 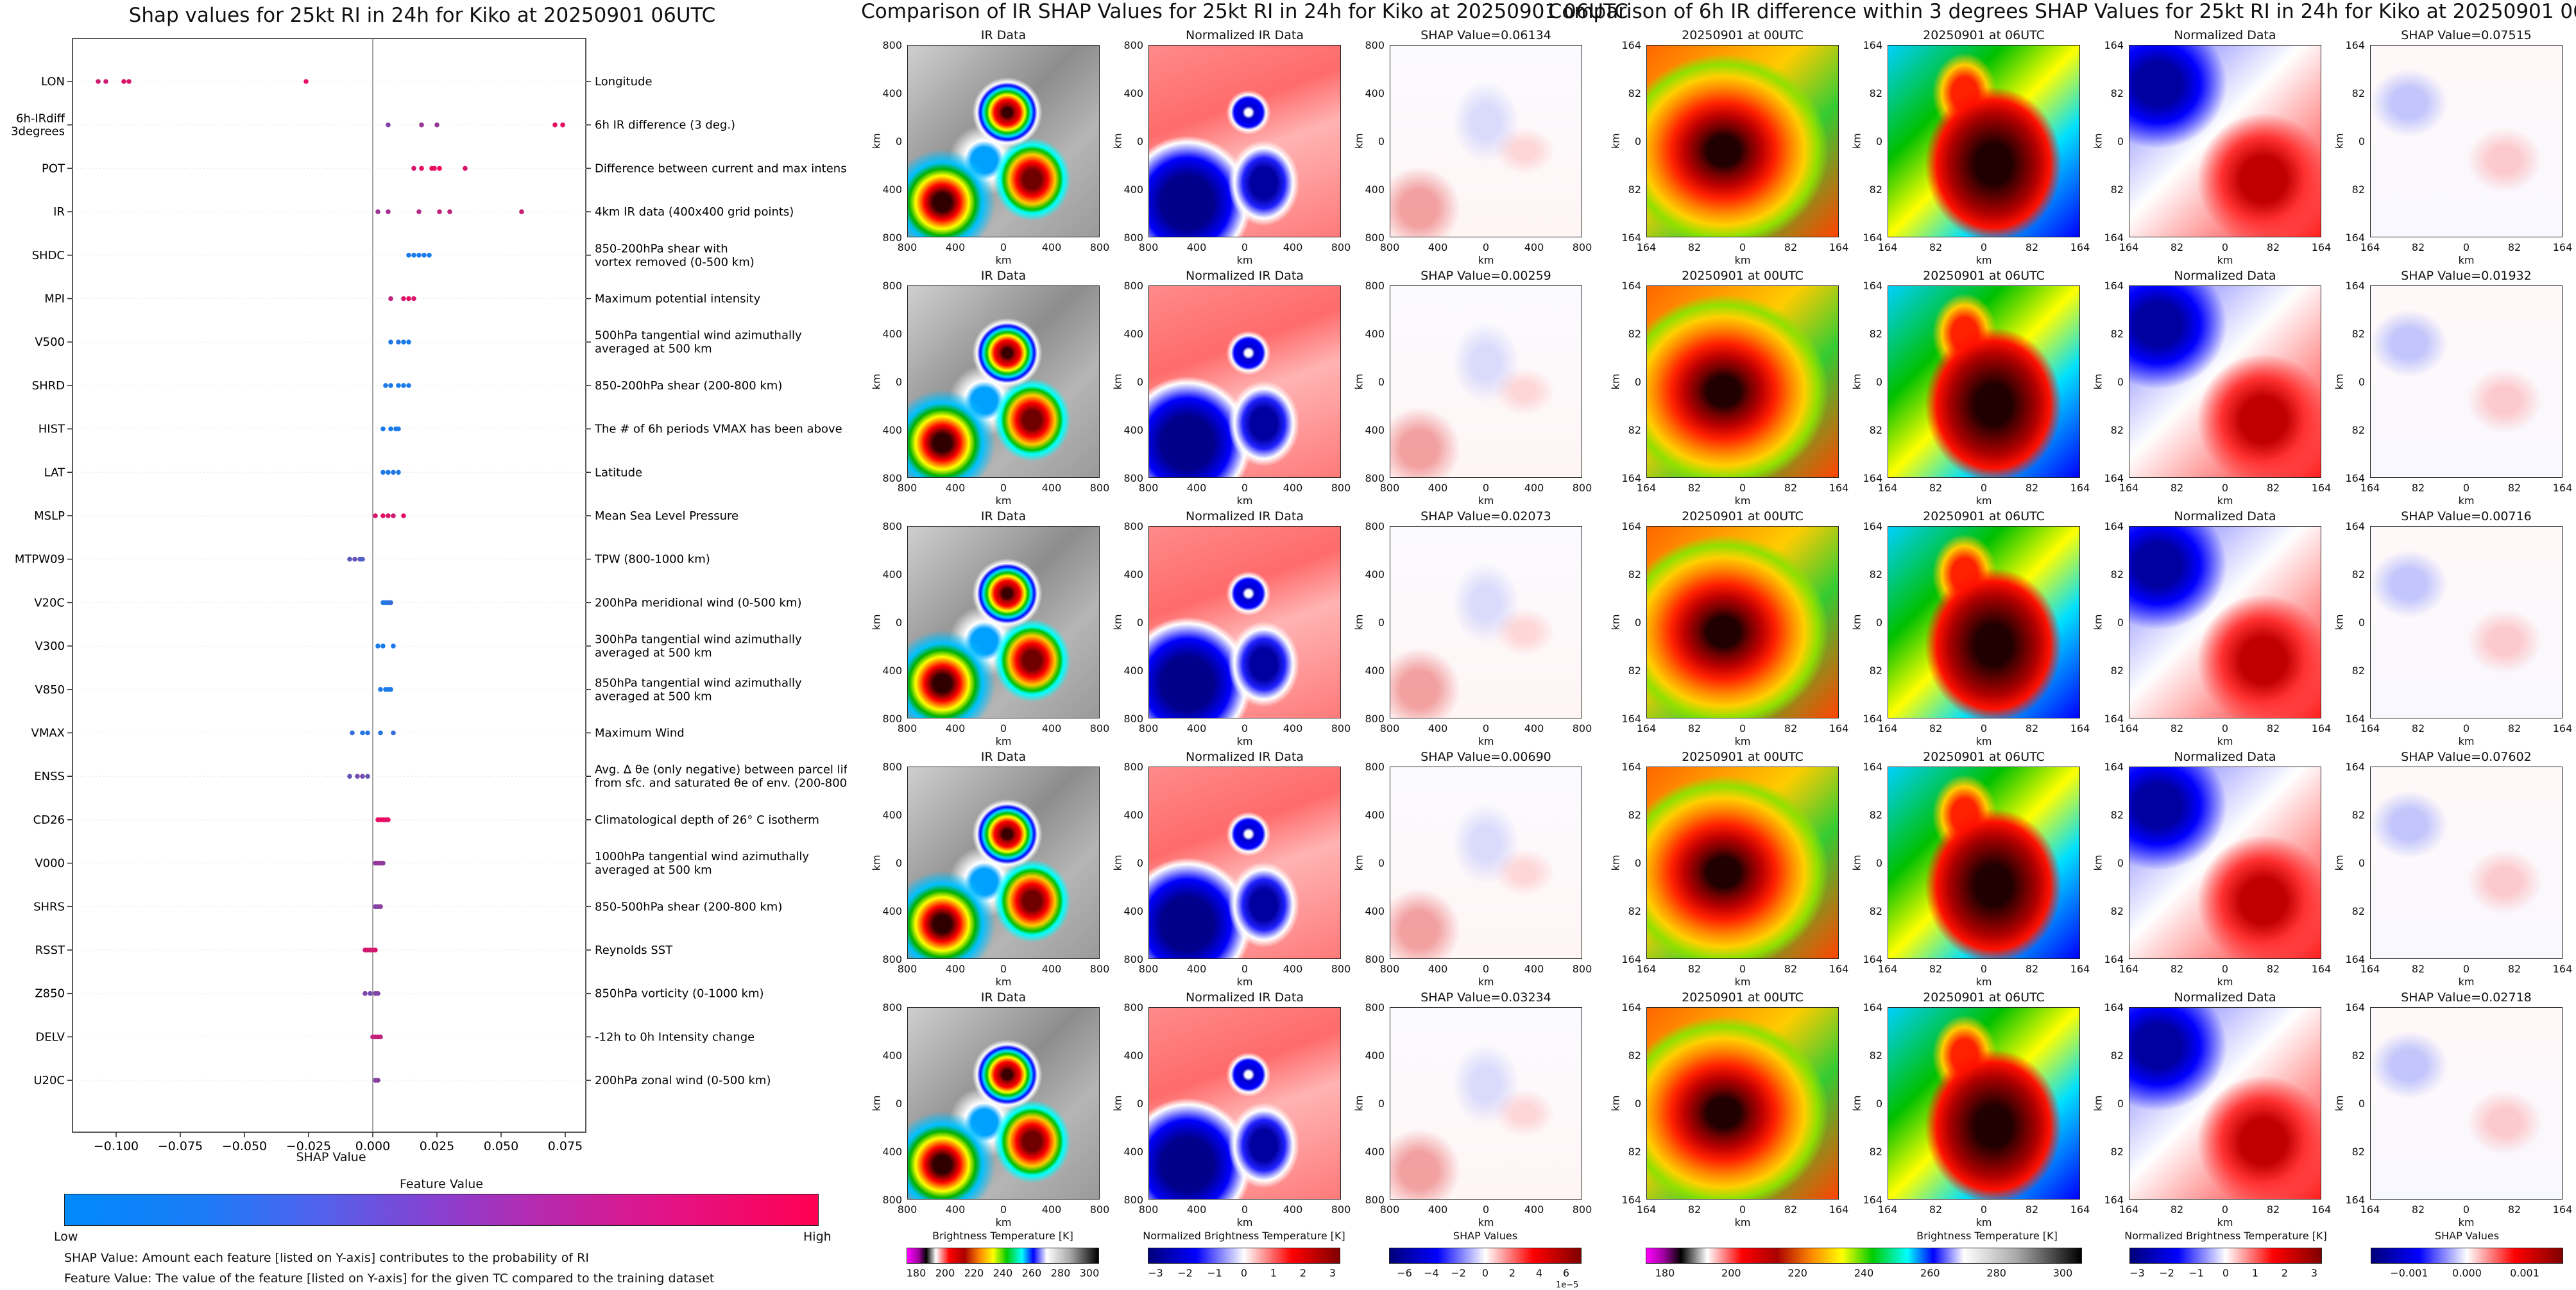 What do you see at coordinates (48, 386) in the screenshot?
I see `feature-label: SHRD` at bounding box center [48, 386].